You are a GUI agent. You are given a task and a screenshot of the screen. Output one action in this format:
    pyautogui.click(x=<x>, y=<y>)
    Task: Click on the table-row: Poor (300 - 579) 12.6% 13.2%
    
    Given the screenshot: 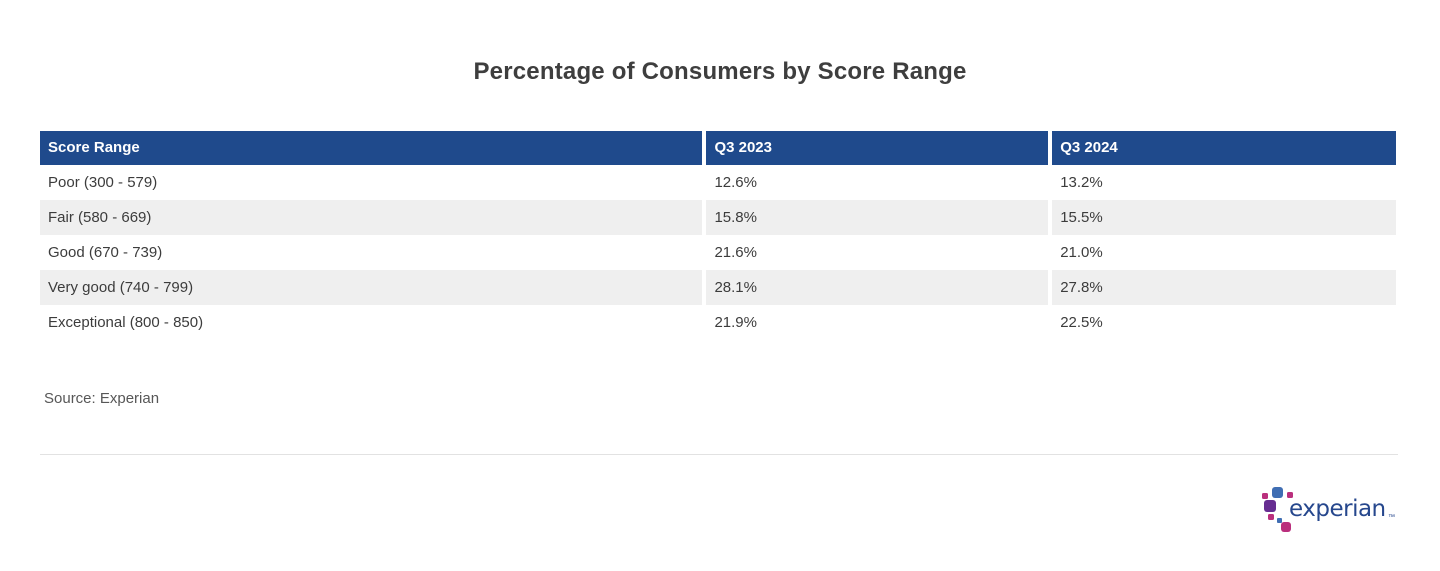 What is the action you would take?
    pyautogui.click(x=718, y=182)
    